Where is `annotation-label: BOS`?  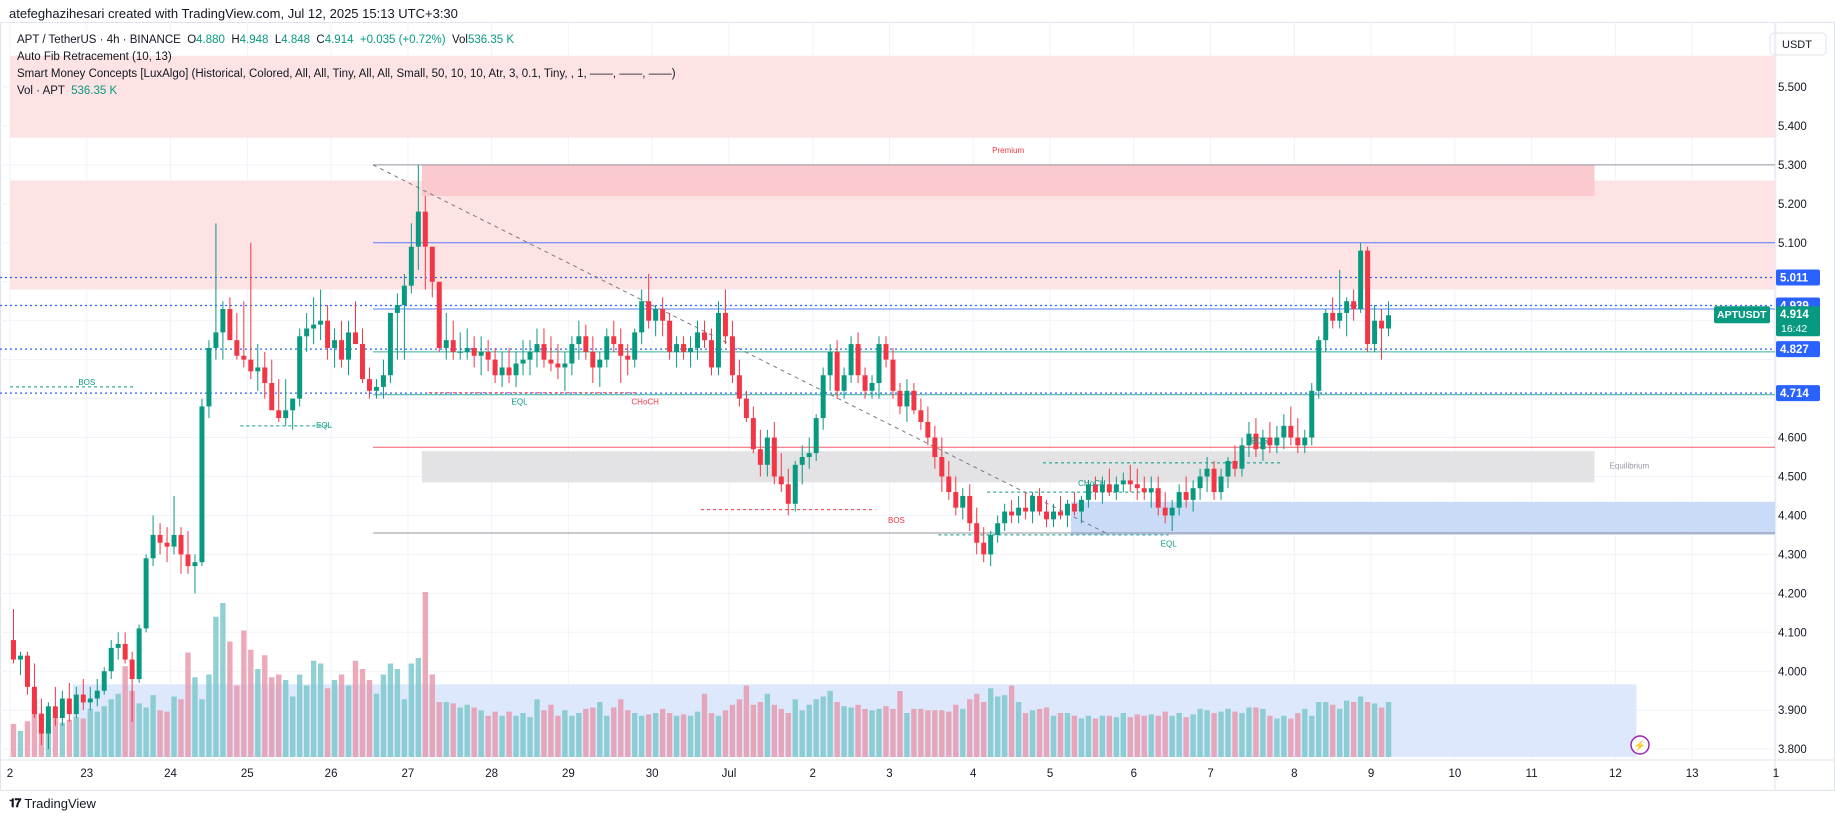
annotation-label: BOS is located at coordinates (86, 382).